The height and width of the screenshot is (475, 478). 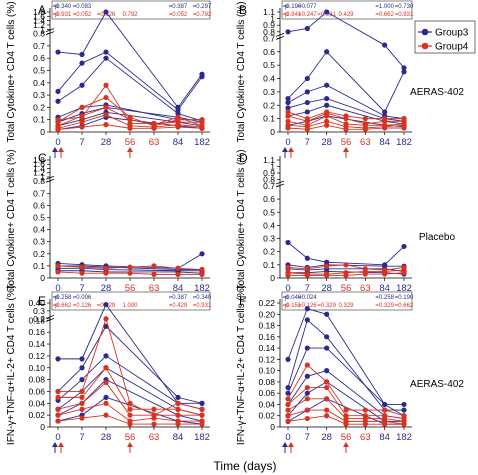 I want to click on p-value: =0.006, so click(x=82, y=298).